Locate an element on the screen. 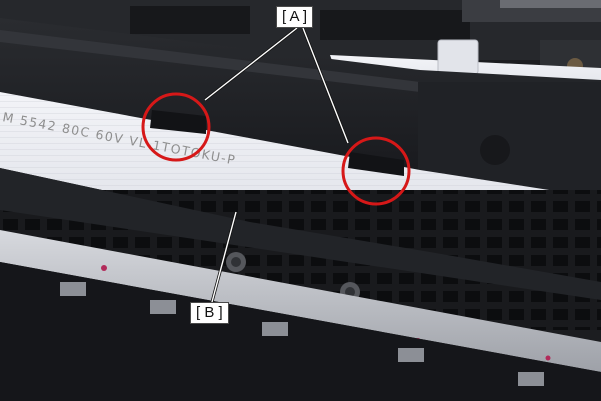 Image resolution: width=601 pixels, height=401 pixels. red-circle-highlight-right is located at coordinates (376, 171).